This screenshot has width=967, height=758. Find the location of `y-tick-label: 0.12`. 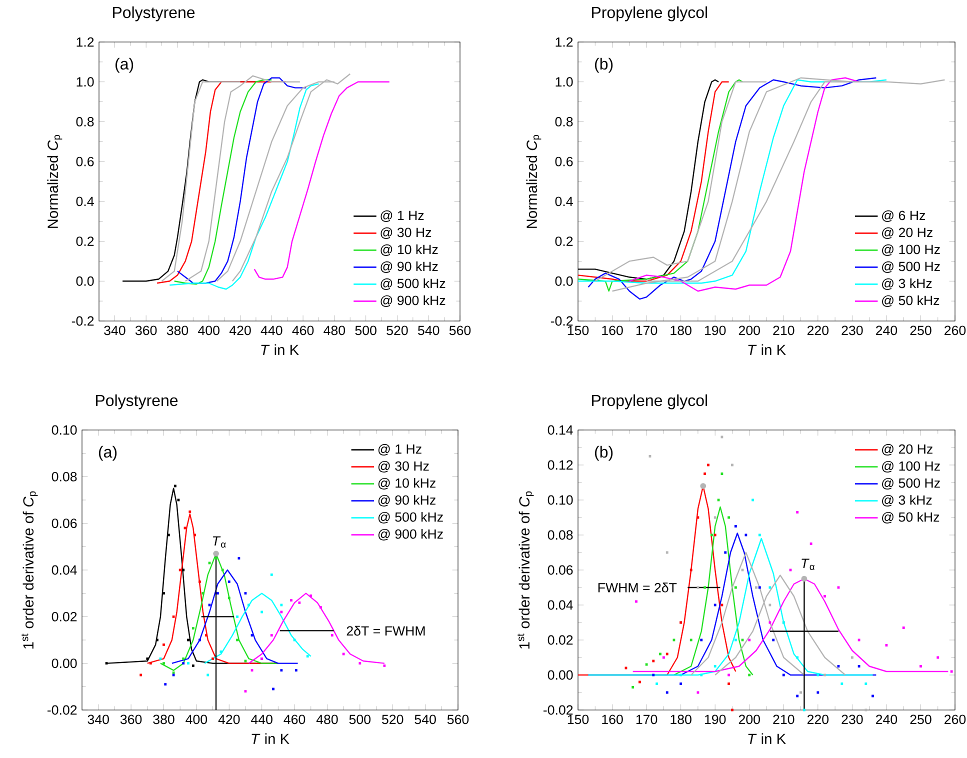

y-tick-label: 0.12 is located at coordinates (560, 465).